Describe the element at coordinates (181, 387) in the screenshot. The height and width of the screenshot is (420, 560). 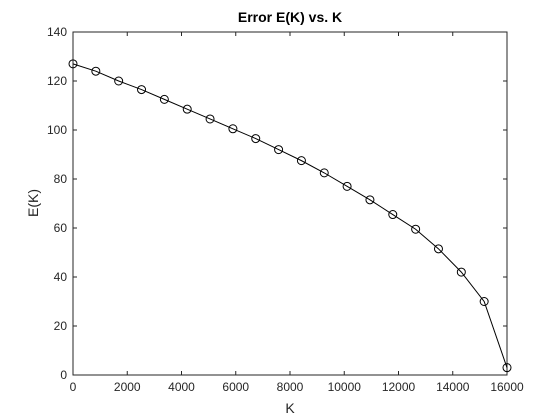
I see `x-tick-label: 4000` at that location.